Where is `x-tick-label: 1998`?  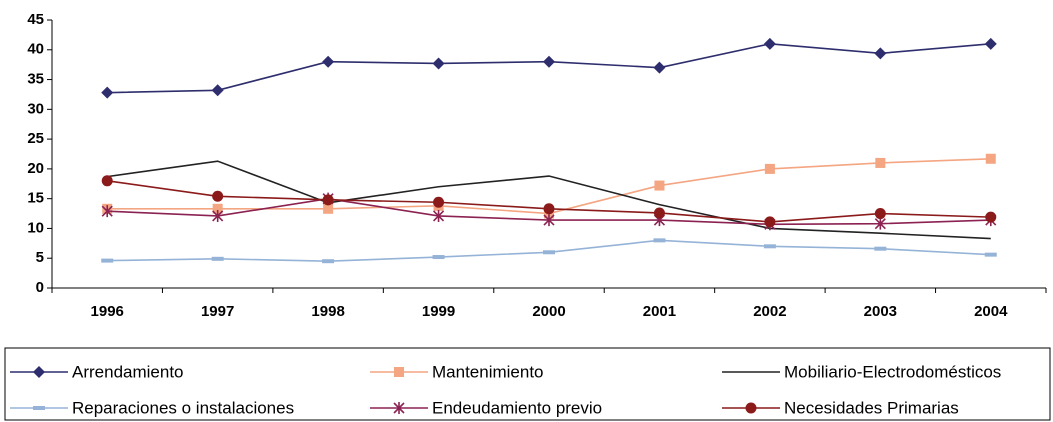
x-tick-label: 1998 is located at coordinates (327, 311).